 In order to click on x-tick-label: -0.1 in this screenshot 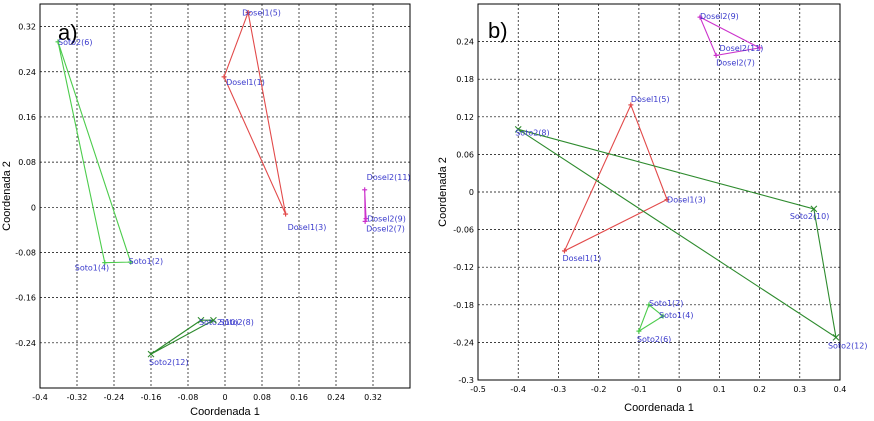, I will do `click(639, 389)`.